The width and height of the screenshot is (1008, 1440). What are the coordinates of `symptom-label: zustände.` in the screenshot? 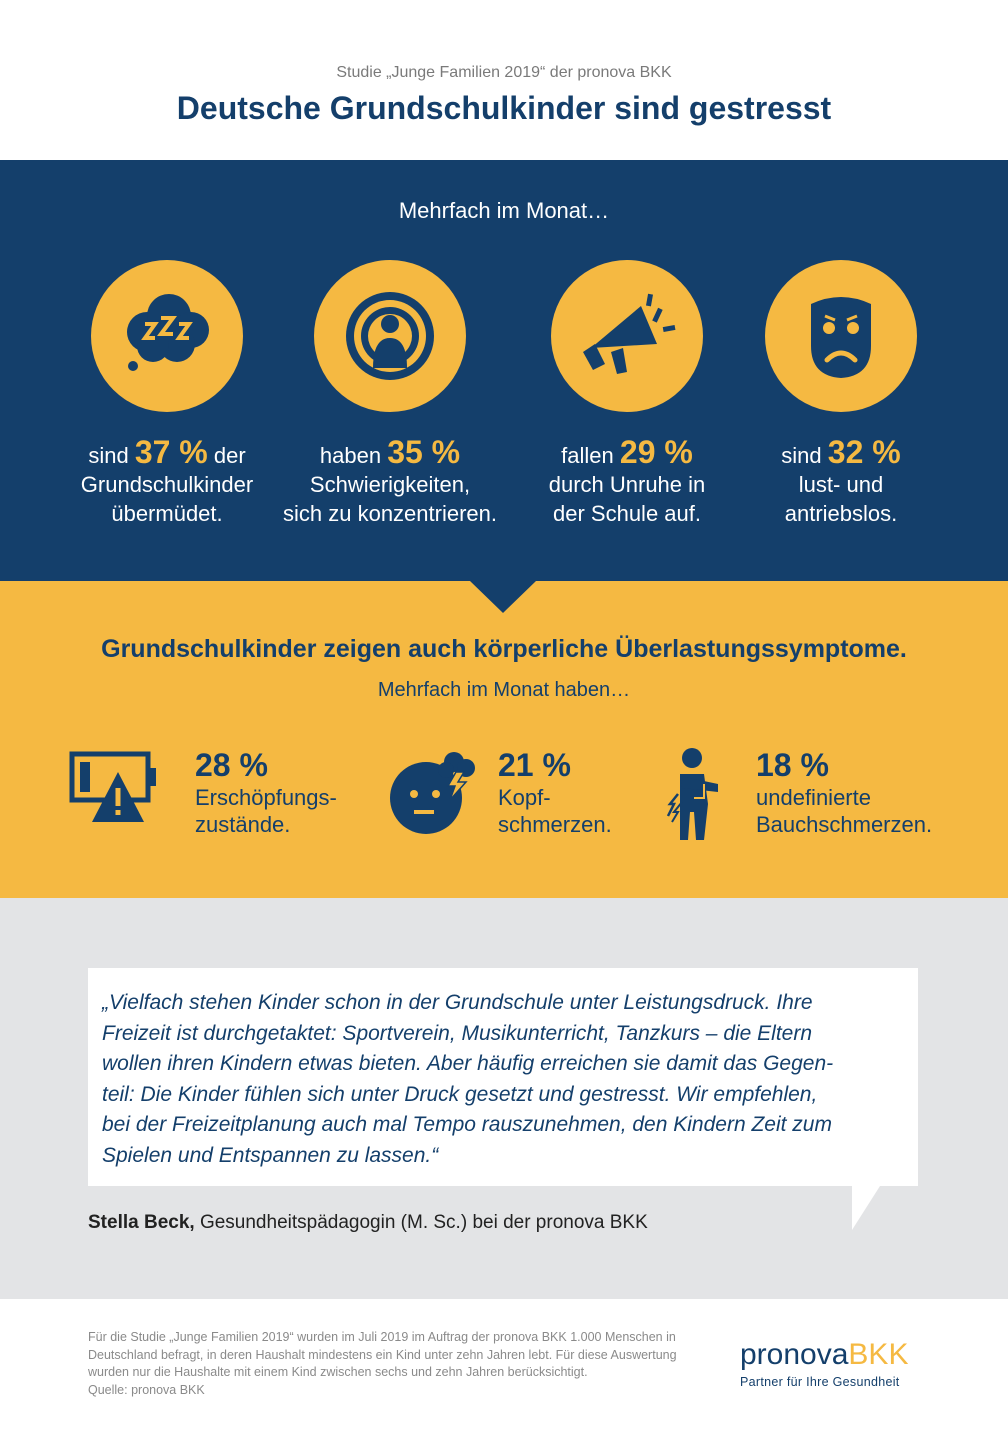 It's located at (243, 824).